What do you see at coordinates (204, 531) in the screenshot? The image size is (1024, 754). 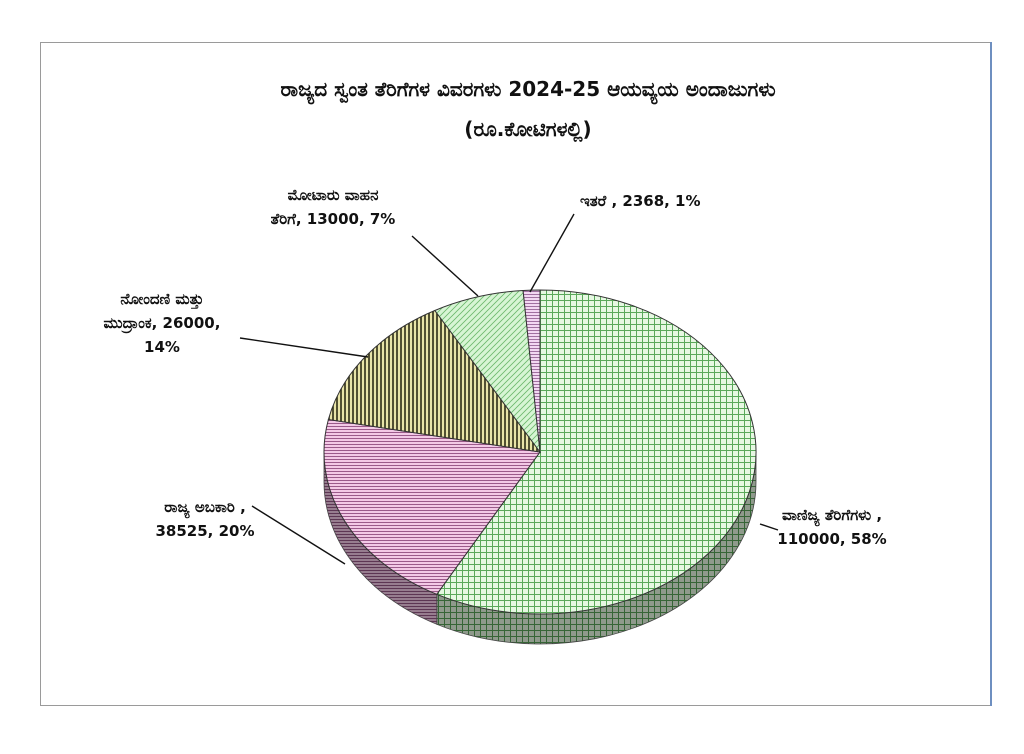 I see `slice-label-2-line-2: 38525, 20%` at bounding box center [204, 531].